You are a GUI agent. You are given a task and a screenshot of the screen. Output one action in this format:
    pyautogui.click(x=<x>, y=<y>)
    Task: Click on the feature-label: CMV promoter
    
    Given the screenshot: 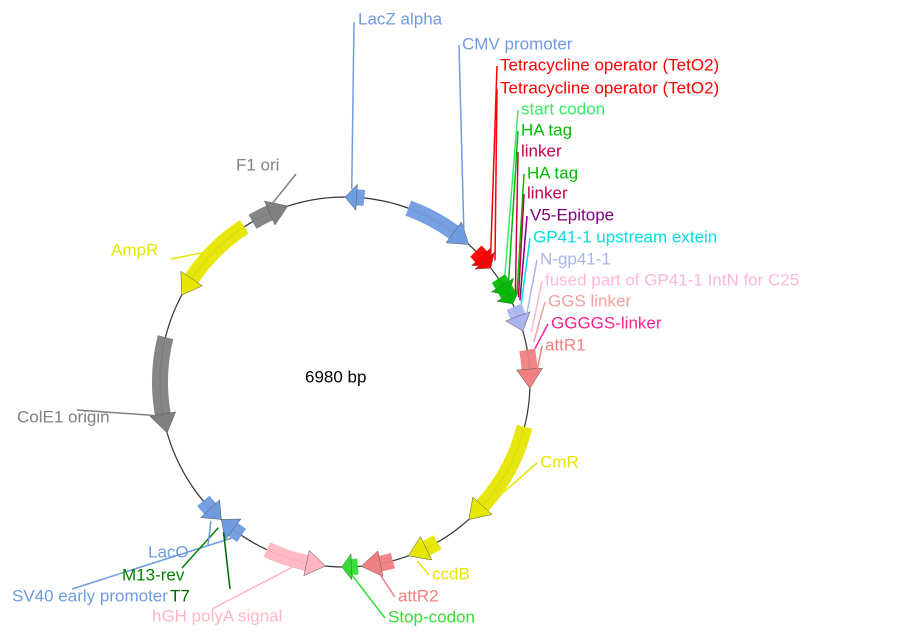 What is the action you would take?
    pyautogui.click(x=517, y=43)
    